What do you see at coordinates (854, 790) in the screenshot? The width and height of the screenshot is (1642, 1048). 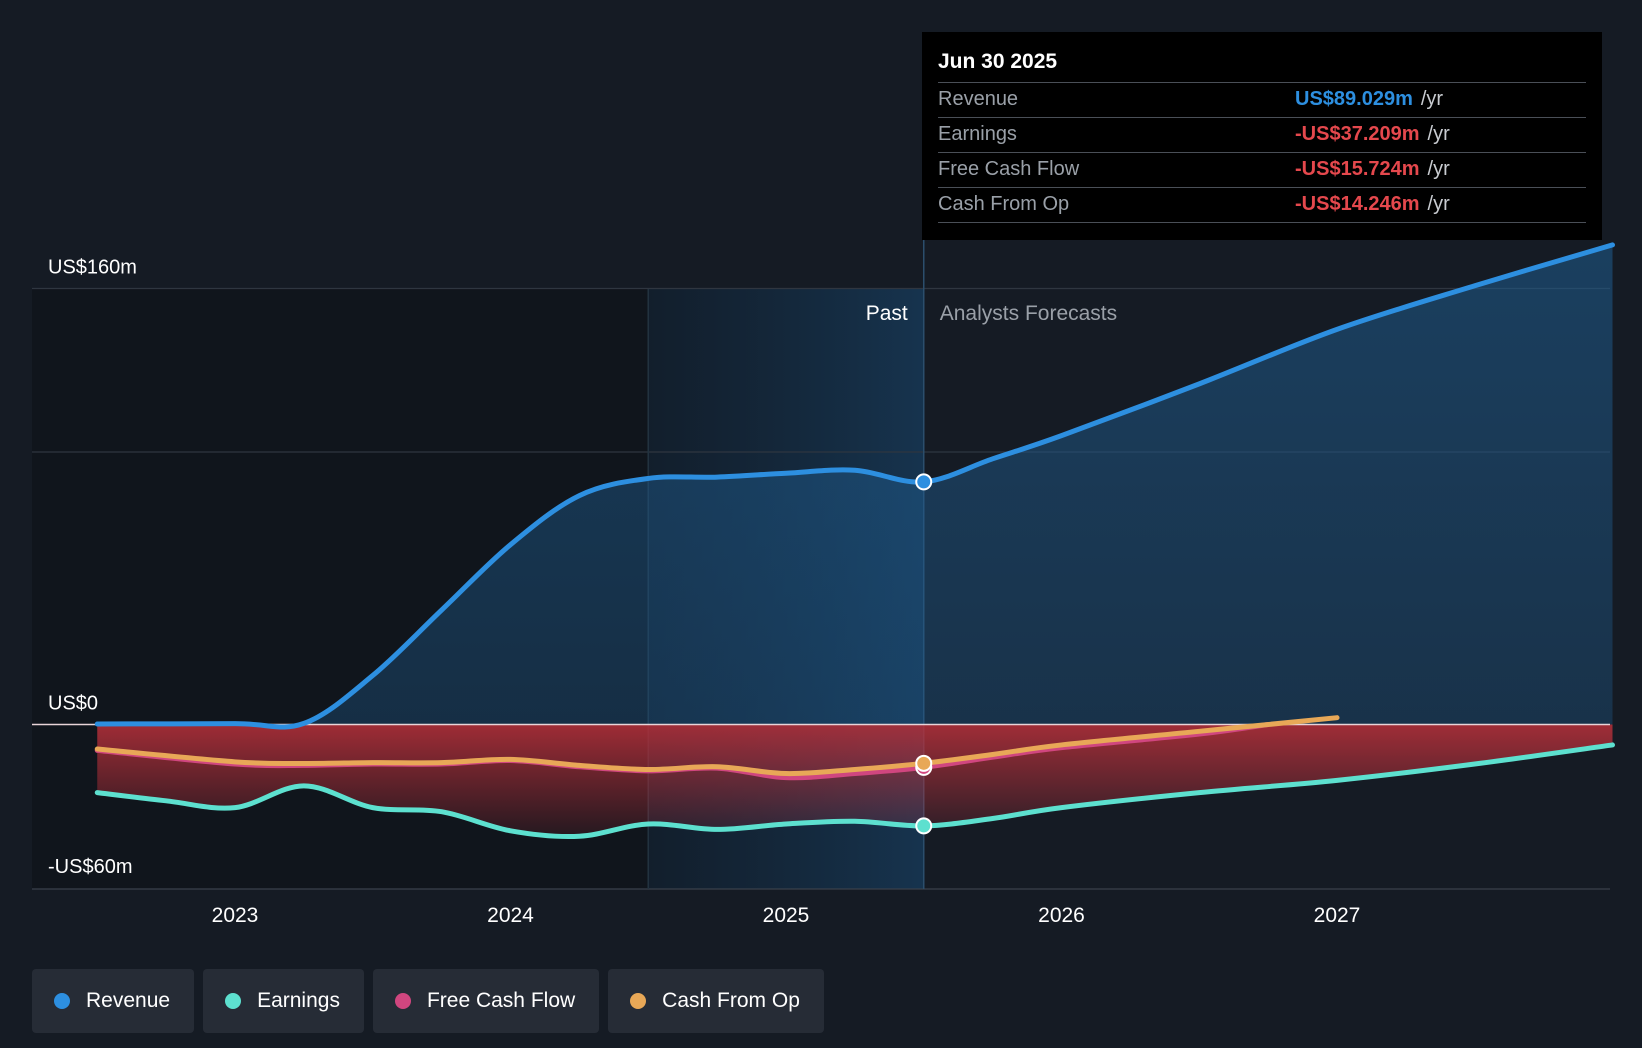 I see `earnings-line` at bounding box center [854, 790].